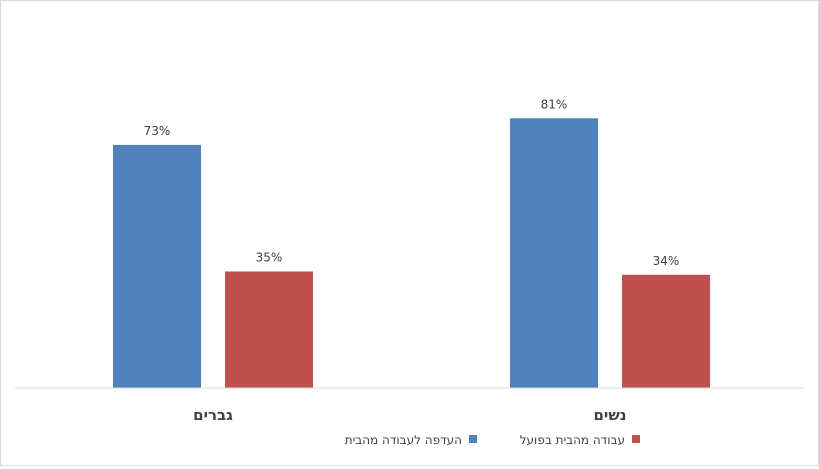 Image resolution: width=819 pixels, height=469 pixels. What do you see at coordinates (157, 131) in the screenshot?
I see `data-label-1-1: 73%` at bounding box center [157, 131].